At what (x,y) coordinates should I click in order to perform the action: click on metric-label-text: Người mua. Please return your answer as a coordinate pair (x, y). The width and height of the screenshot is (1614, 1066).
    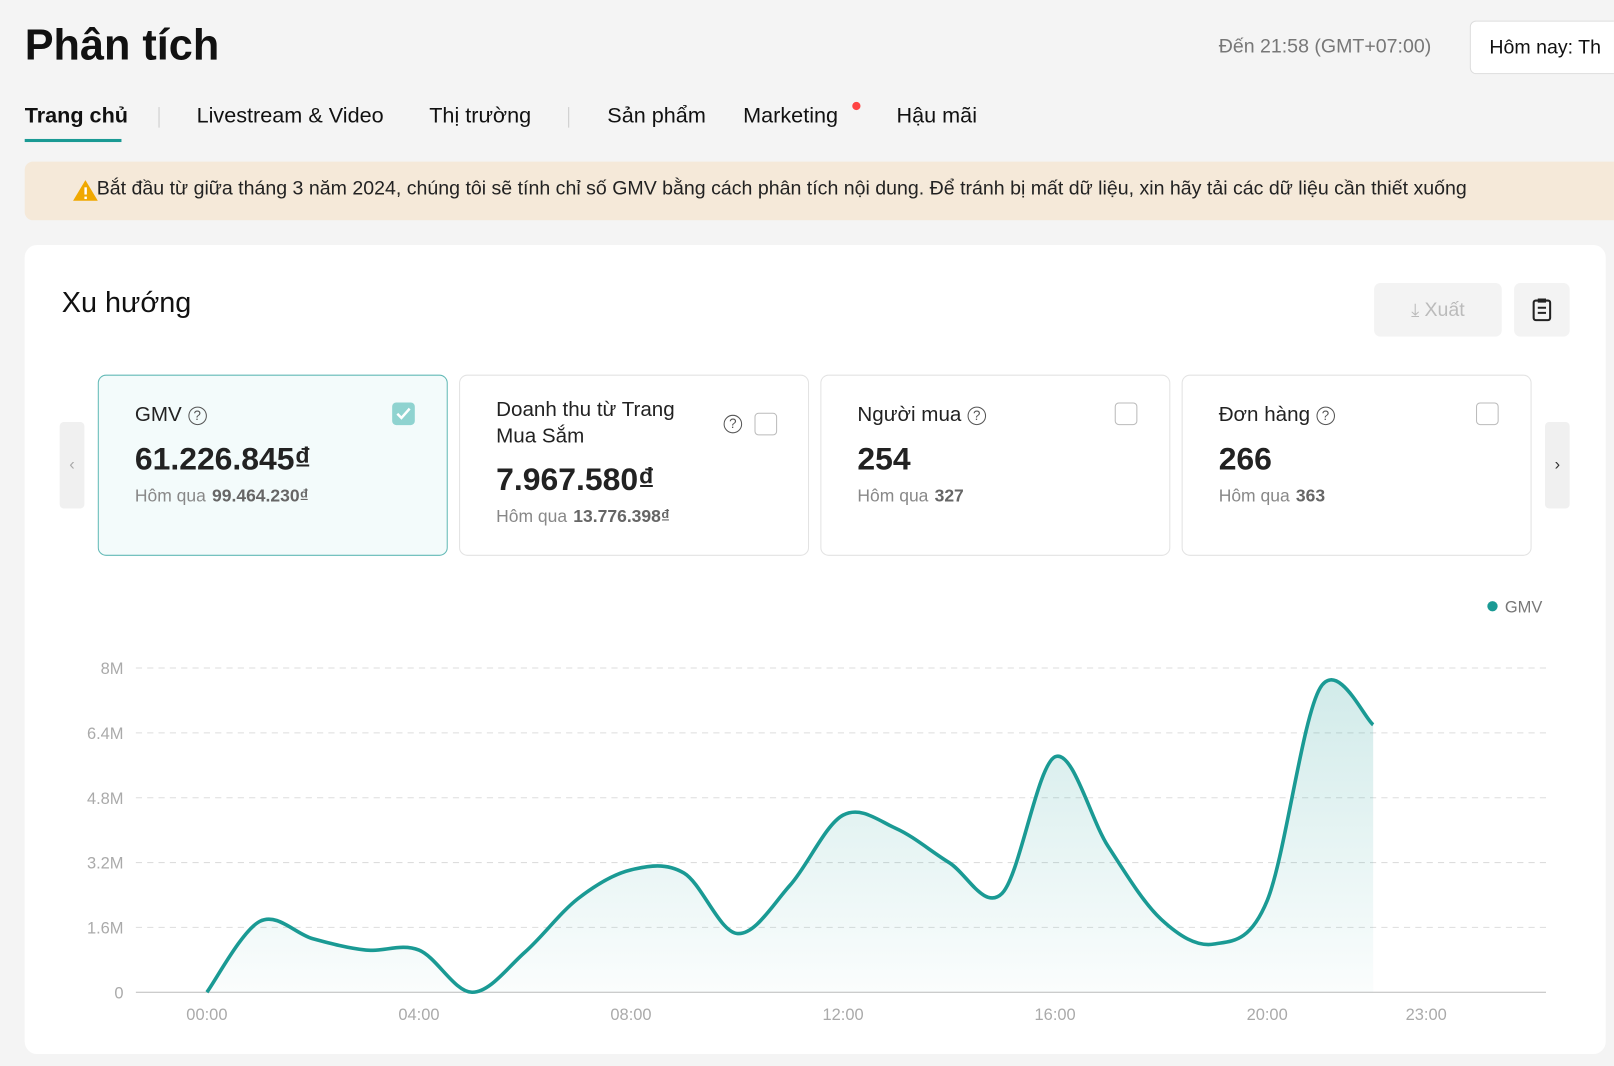
    Looking at the image, I should click on (909, 415).